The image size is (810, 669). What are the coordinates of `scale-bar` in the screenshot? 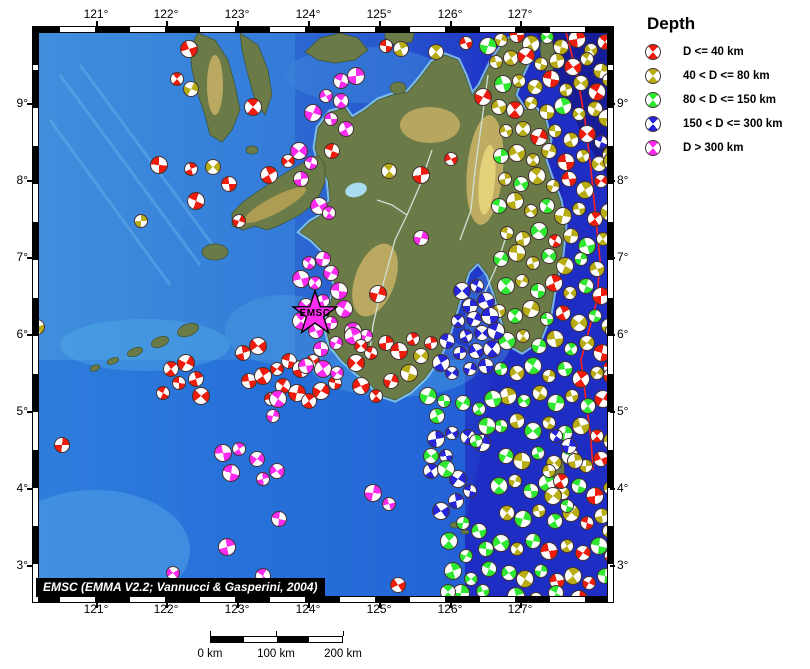 It's located at (276, 639).